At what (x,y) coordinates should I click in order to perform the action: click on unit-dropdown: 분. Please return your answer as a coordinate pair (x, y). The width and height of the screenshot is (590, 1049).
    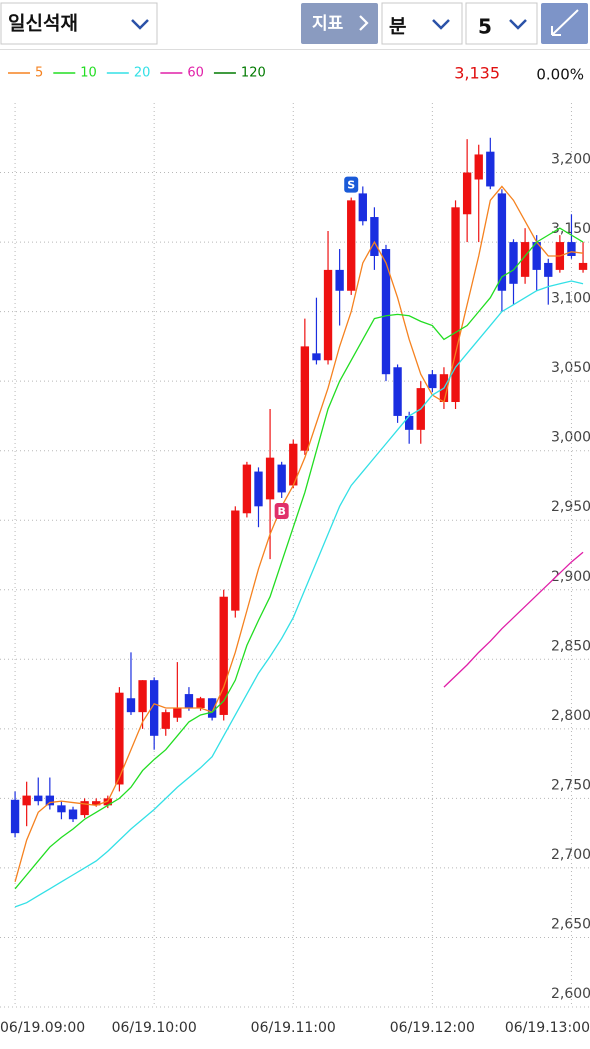
    Looking at the image, I should click on (422, 23).